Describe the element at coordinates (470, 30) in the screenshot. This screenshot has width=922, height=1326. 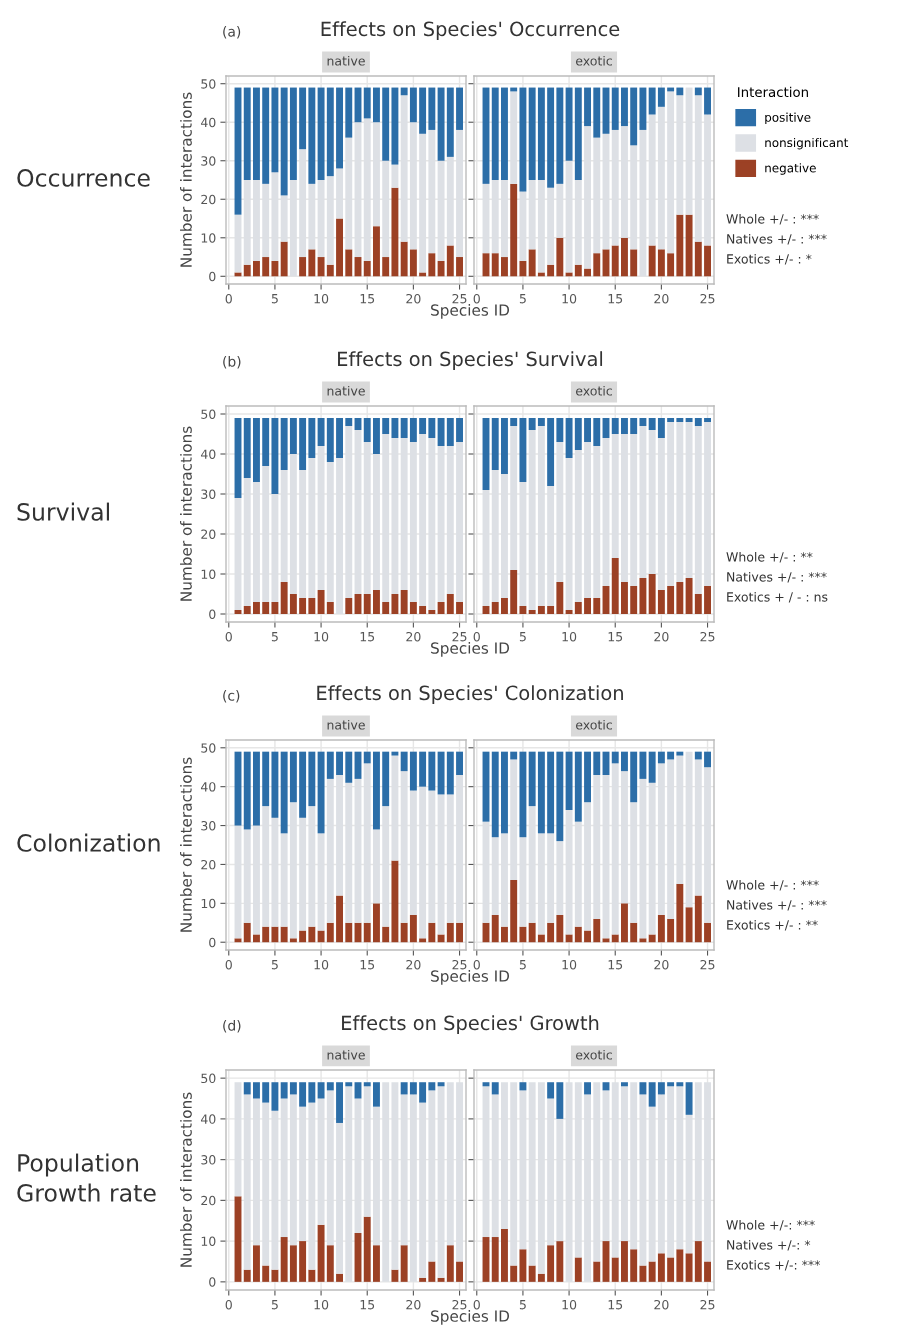
I see `chart-title: Effects on Species' Occurrence` at that location.